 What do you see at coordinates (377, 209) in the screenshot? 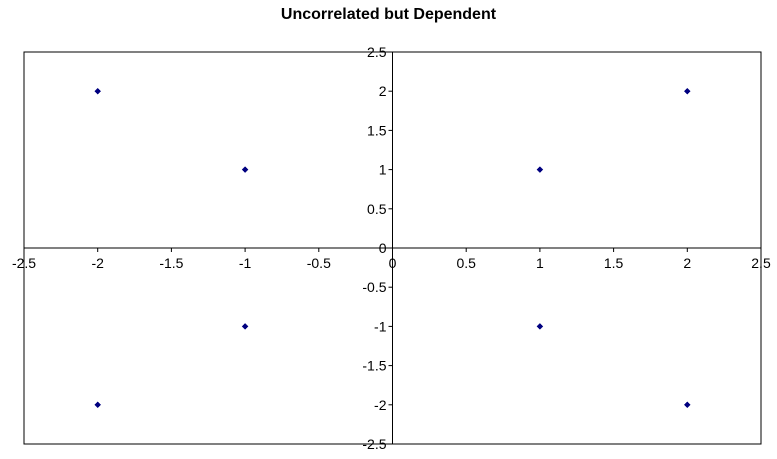
I see `y-tick-label: 0.5` at bounding box center [377, 209].